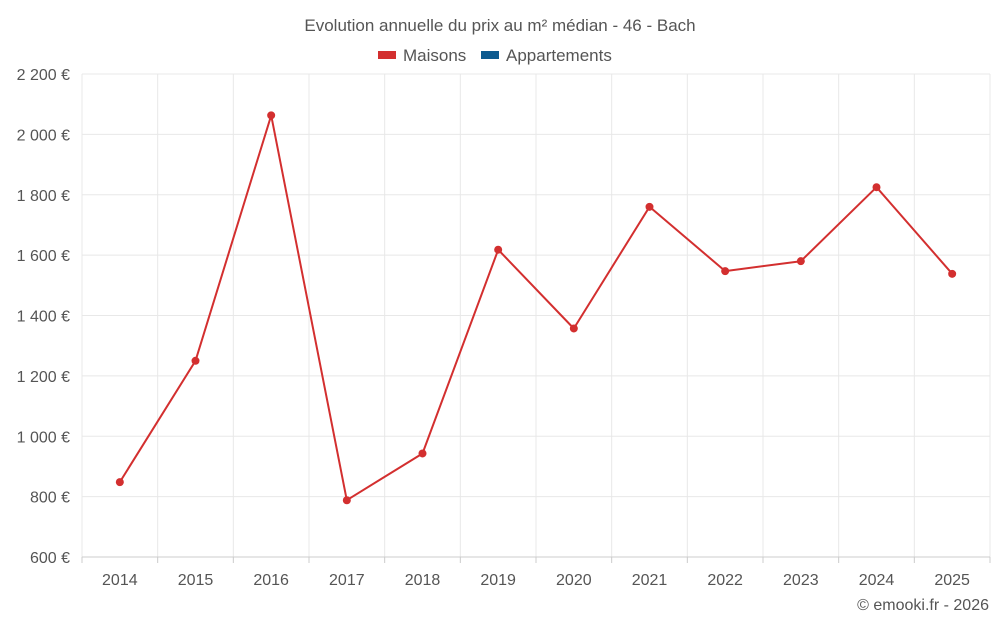  What do you see at coordinates (387, 55) in the screenshot?
I see `legend-swatch-maisons` at bounding box center [387, 55].